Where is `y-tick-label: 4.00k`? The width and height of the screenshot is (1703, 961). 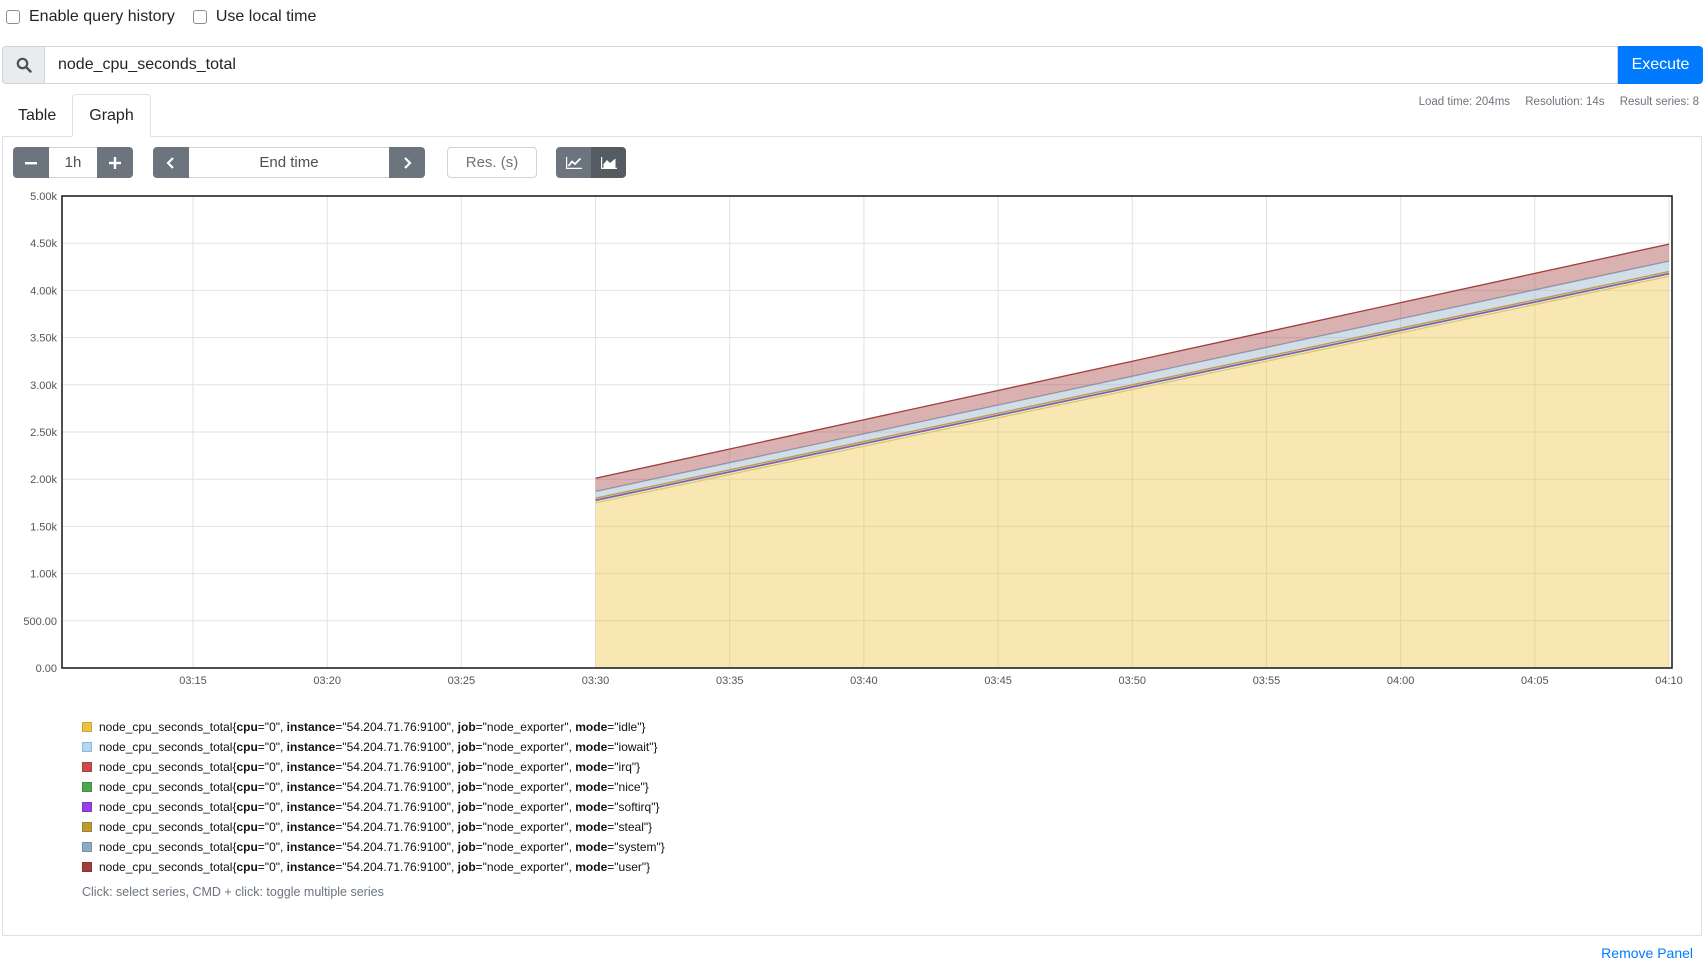 y-tick-label: 4.00k is located at coordinates (43, 291).